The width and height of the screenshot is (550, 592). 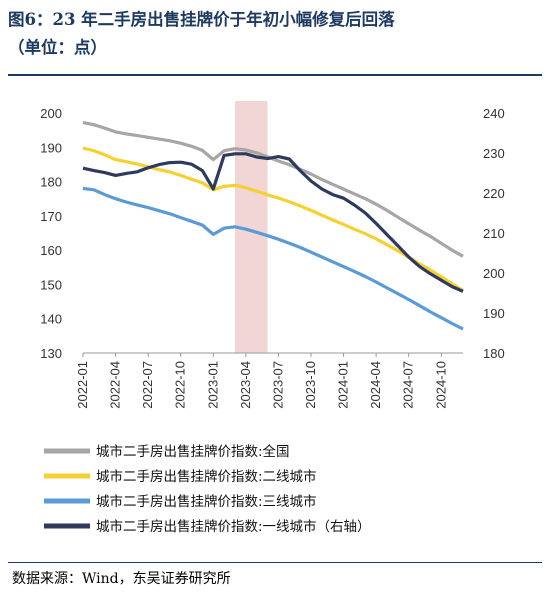 I want to click on x-tick-label: 2023-07, so click(x=277, y=385).